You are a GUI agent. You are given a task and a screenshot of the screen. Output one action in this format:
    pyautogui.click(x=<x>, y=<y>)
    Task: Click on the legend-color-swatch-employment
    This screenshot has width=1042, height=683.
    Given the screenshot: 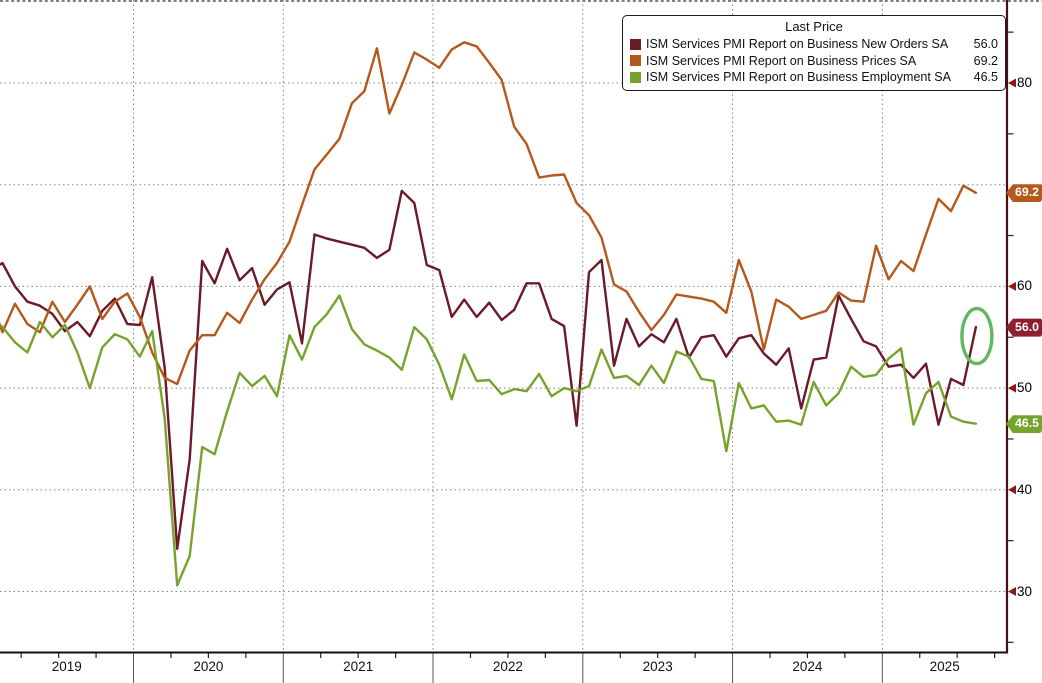 What is the action you would take?
    pyautogui.click(x=635, y=77)
    